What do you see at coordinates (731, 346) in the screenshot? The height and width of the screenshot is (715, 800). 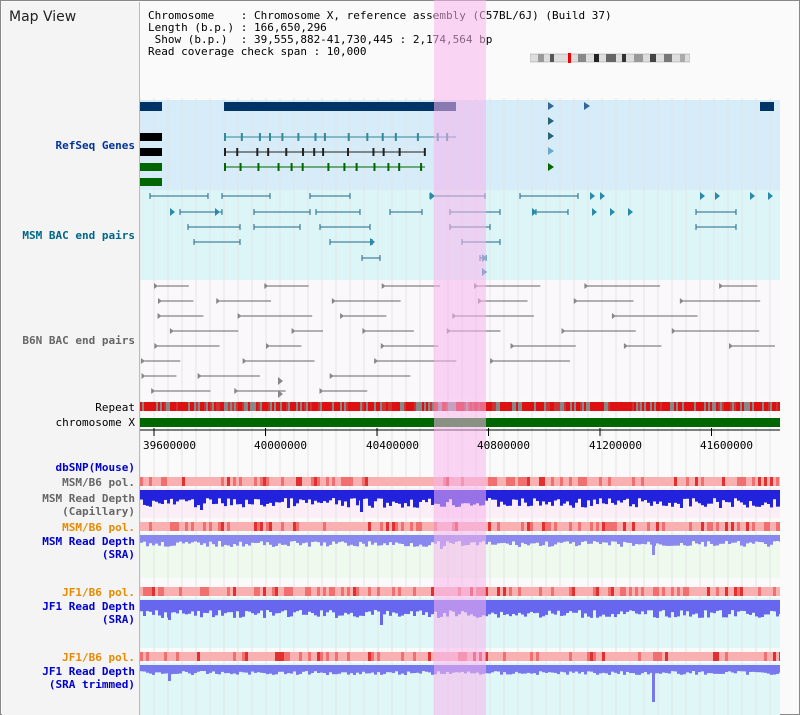 I see `b6n-arrow` at bounding box center [731, 346].